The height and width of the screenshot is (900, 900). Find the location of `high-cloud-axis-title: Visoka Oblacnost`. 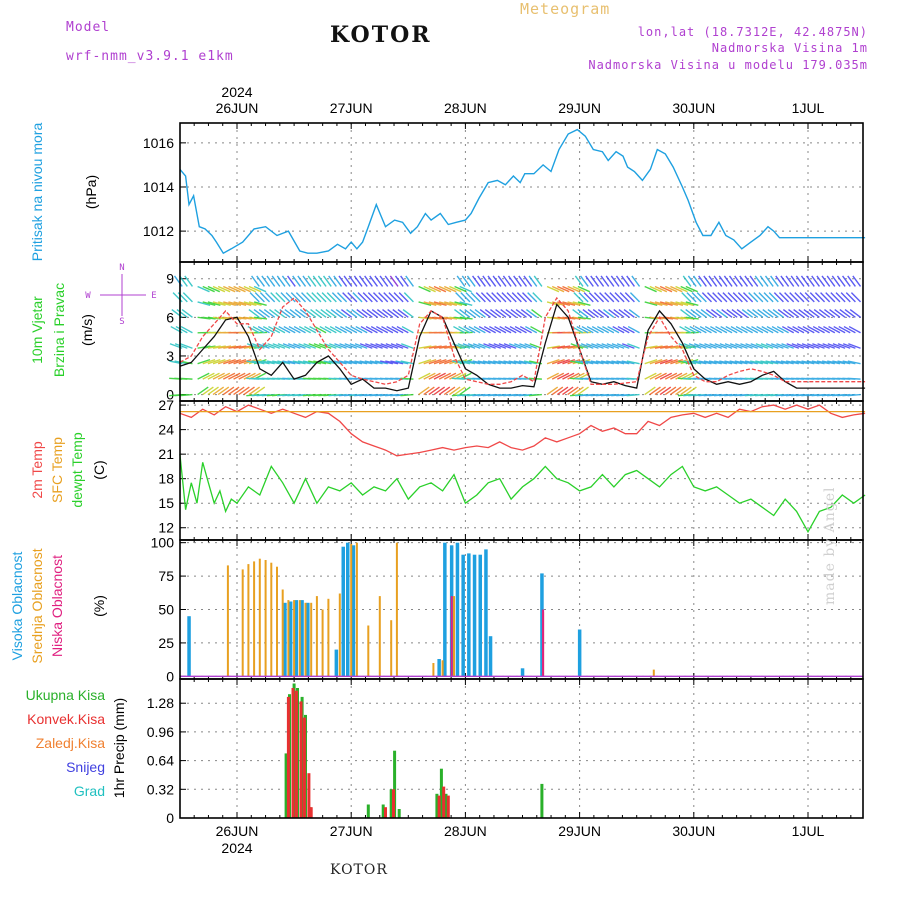

high-cloud-axis-title: Visoka Oblacnost is located at coordinates (17, 606).